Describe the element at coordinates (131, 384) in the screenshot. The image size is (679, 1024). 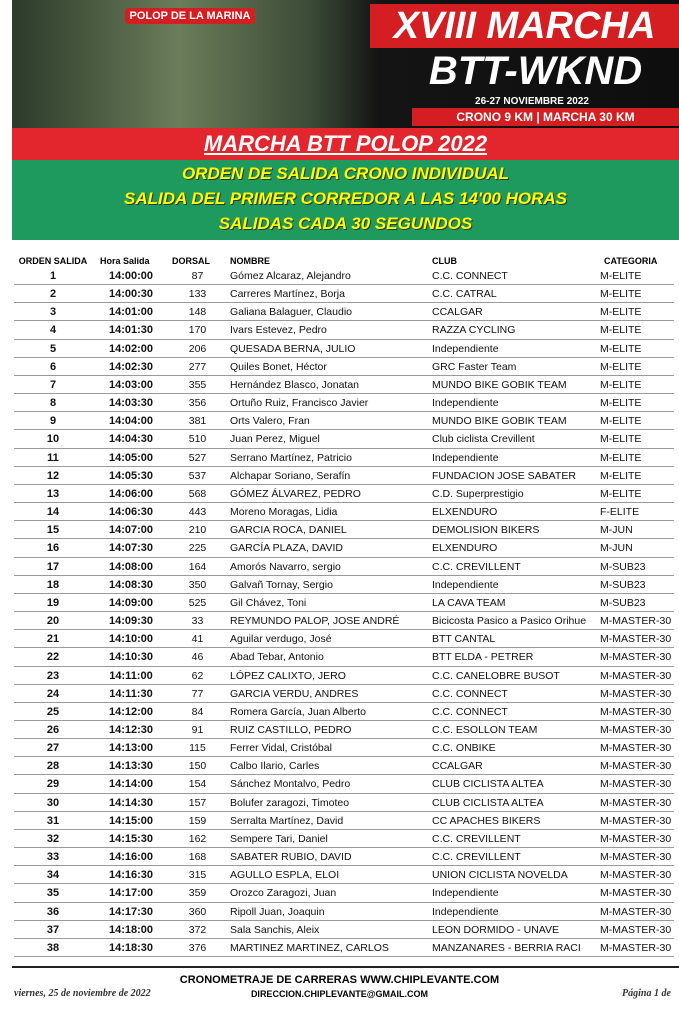
I see `table-cell: 14:03:00` at that location.